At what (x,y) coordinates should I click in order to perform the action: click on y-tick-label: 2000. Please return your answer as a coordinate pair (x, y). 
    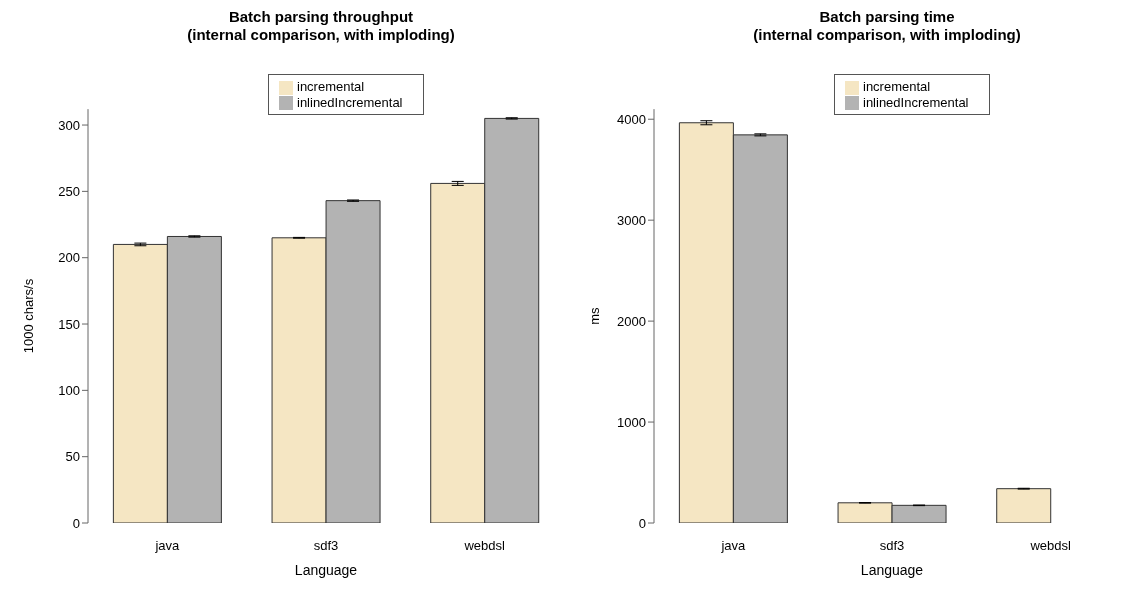
    Looking at the image, I should click on (631, 321).